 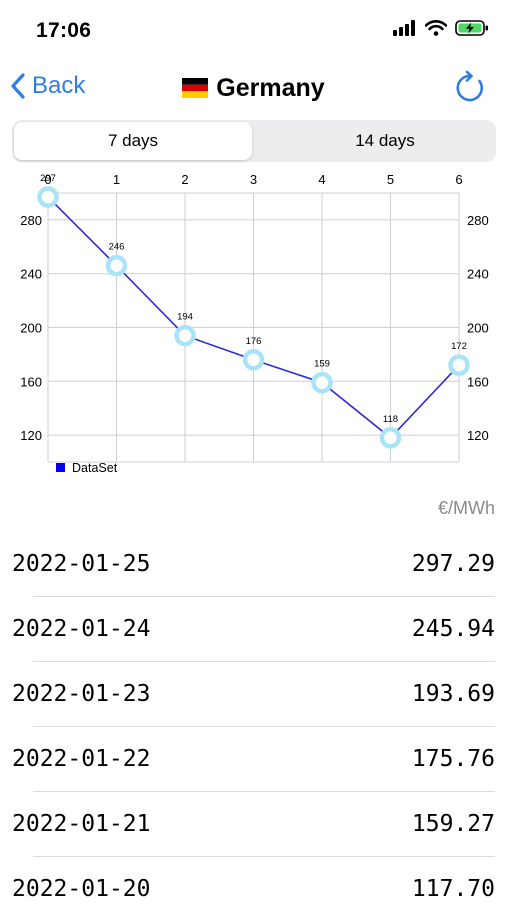 I want to click on row-date: 2022-01-24, so click(x=81, y=629).